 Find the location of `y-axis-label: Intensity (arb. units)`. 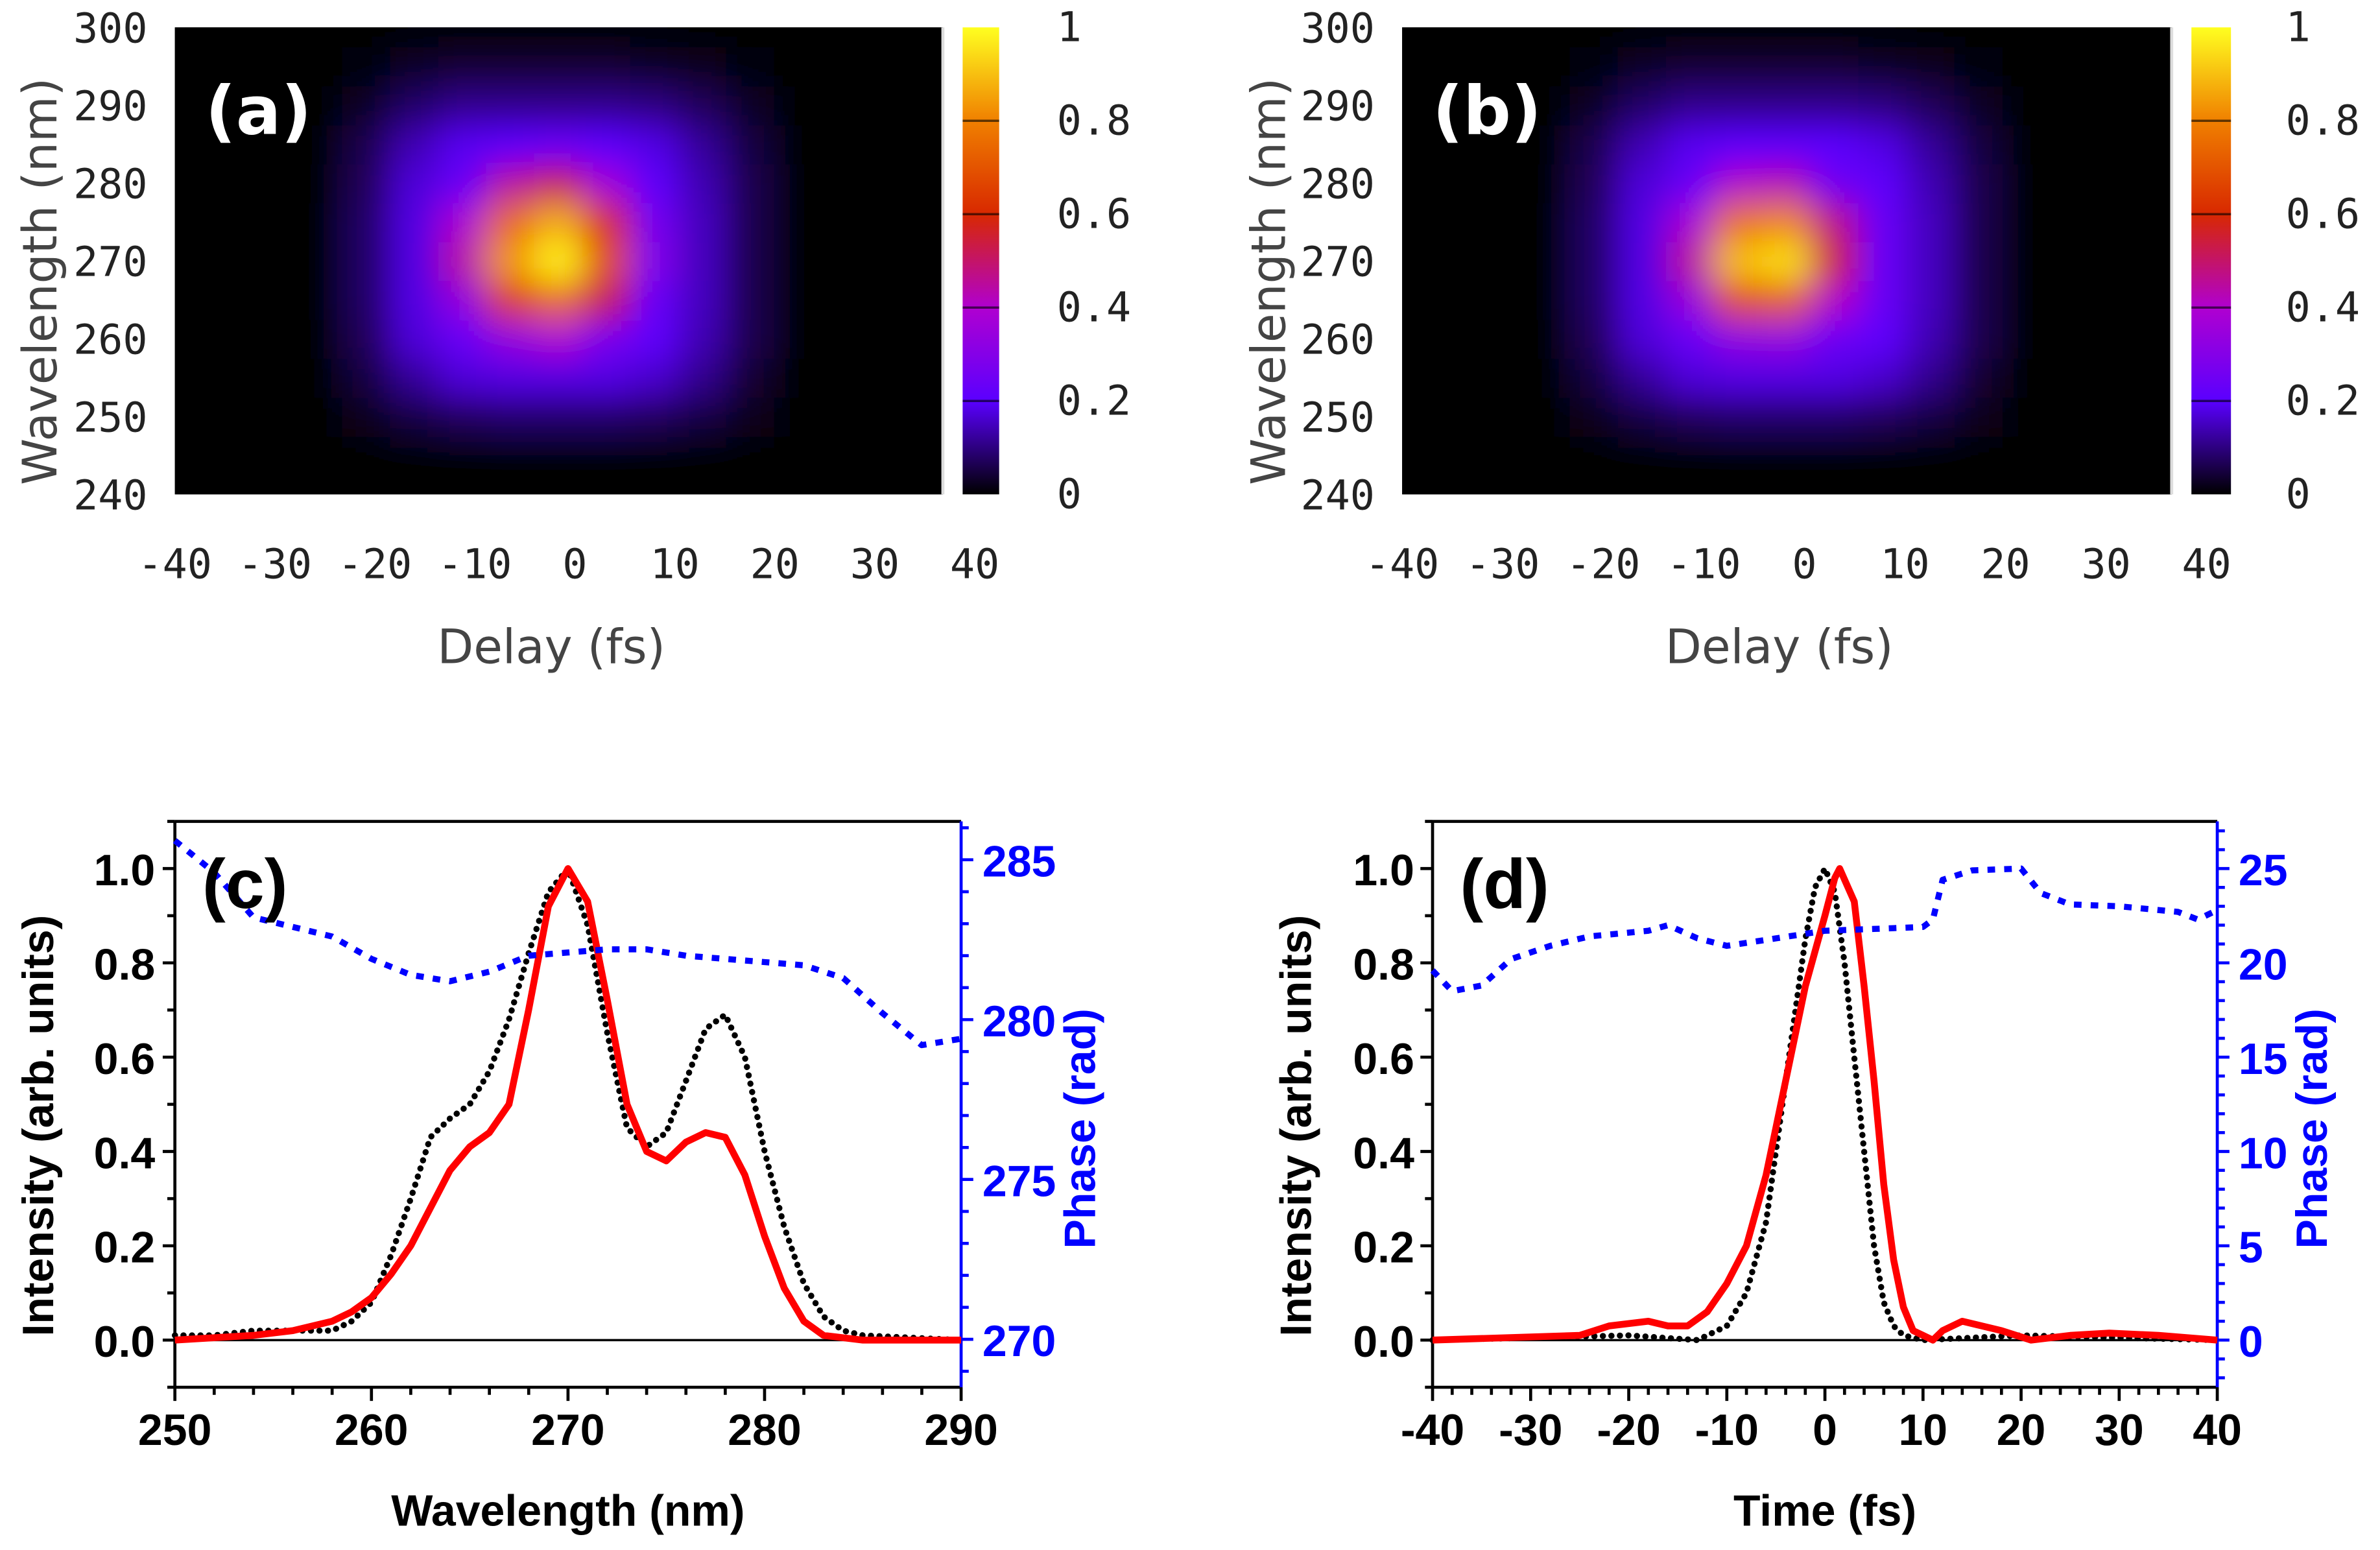

y-axis-label: Intensity (arb. units) is located at coordinates (38, 1126).